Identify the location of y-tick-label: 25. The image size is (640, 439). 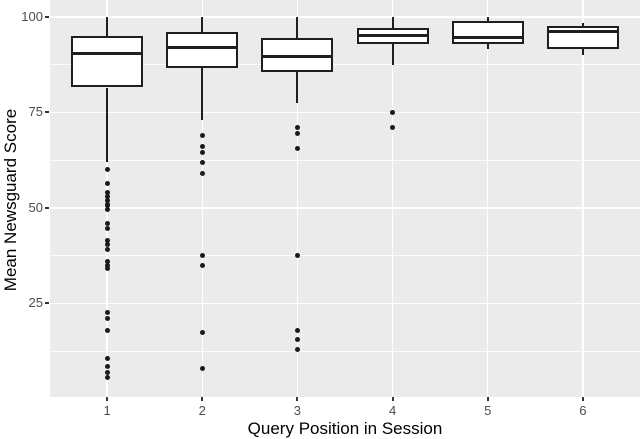
(35, 303).